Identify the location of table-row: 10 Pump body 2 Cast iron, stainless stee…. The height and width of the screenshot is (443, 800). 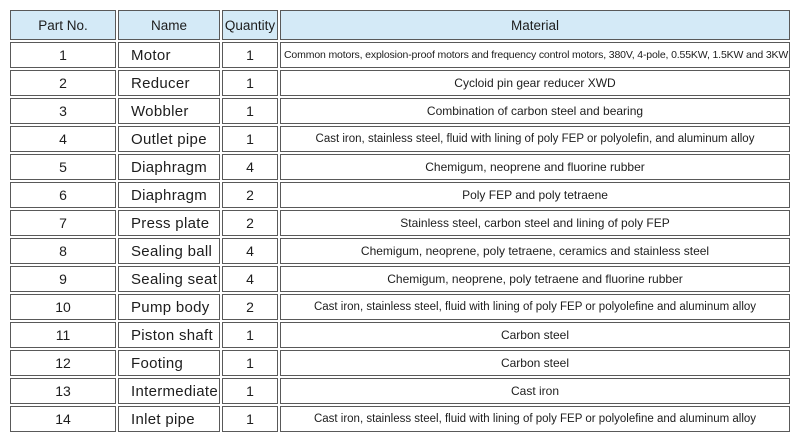
(400, 307).